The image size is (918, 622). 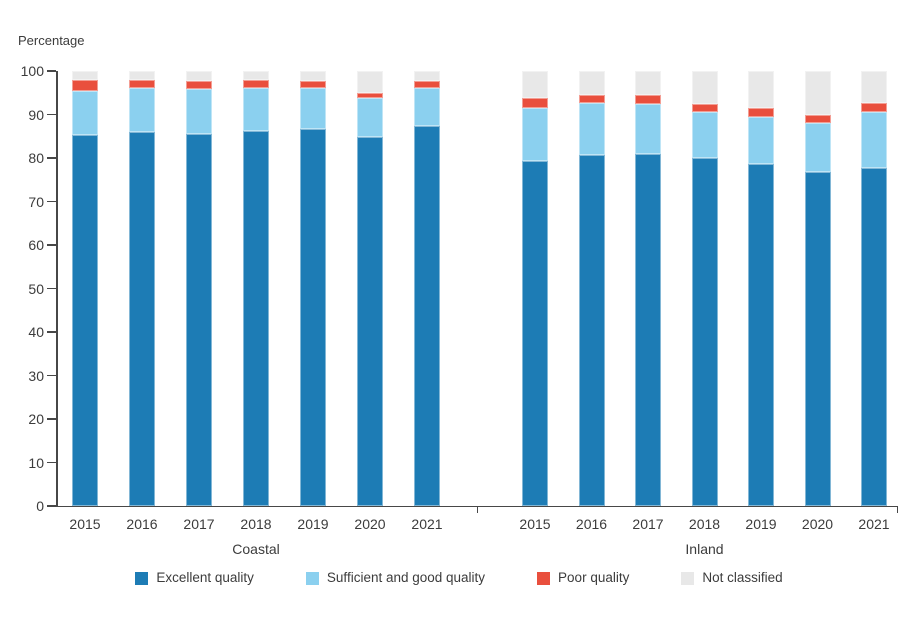 I want to click on legend-item-poor: Poor quality, so click(x=583, y=578).